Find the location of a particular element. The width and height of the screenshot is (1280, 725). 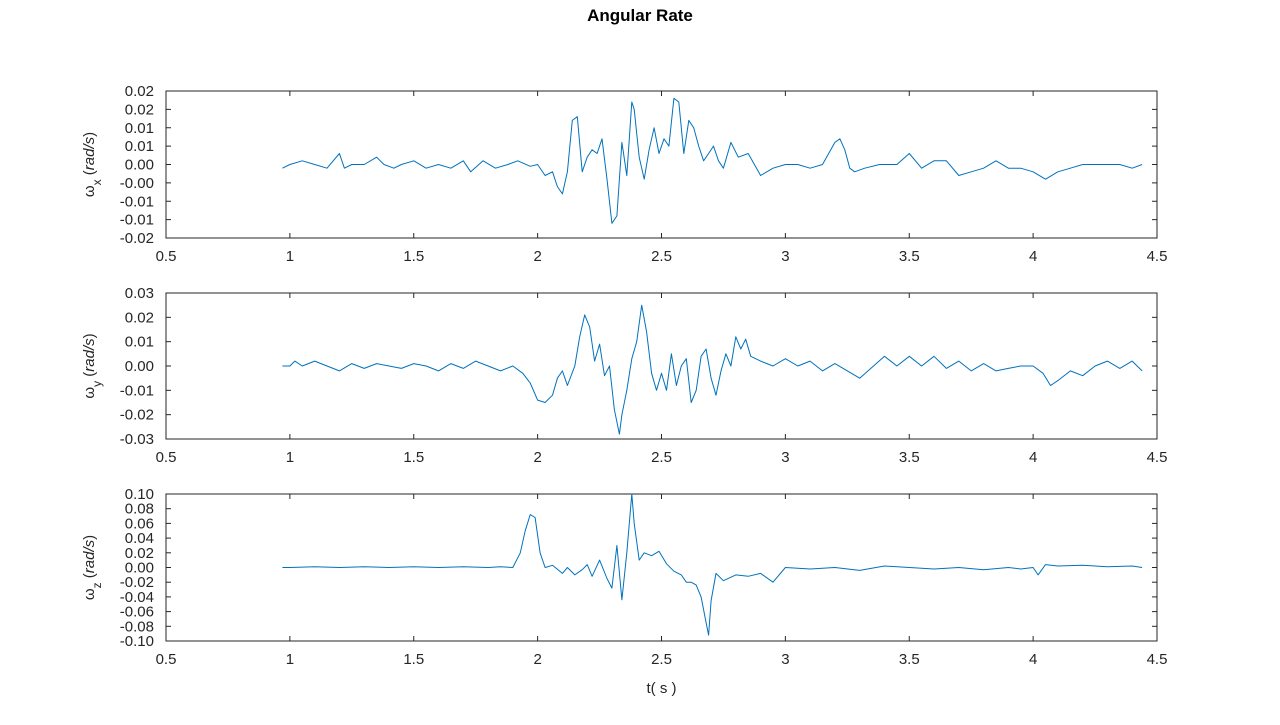

y-tick-label: 0.04 is located at coordinates (139, 538).